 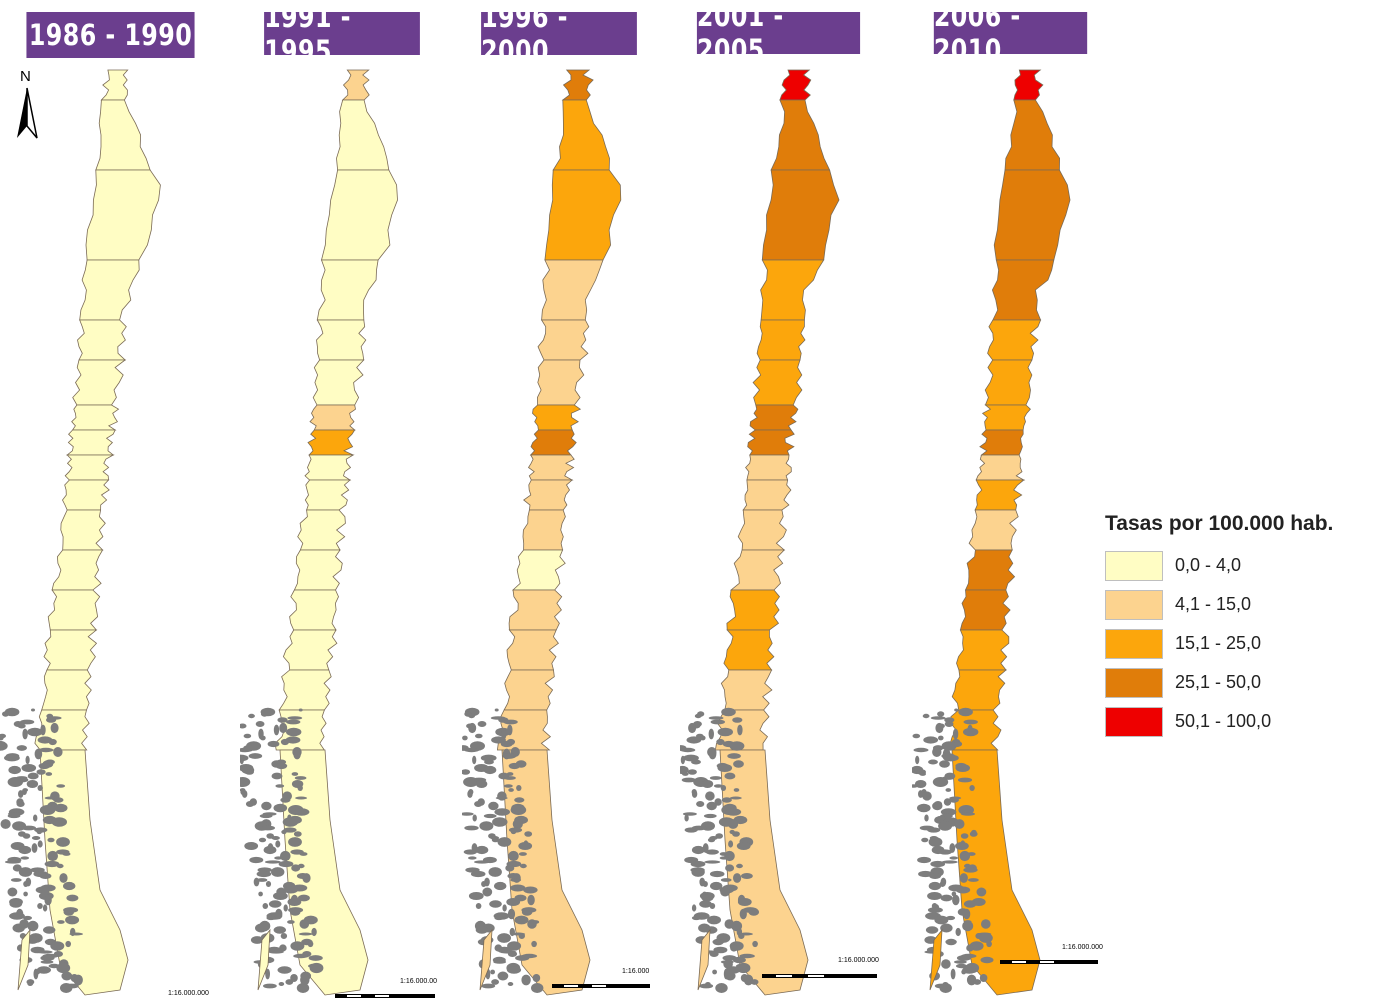 I want to click on island-southwest, so click(x=24, y=959).